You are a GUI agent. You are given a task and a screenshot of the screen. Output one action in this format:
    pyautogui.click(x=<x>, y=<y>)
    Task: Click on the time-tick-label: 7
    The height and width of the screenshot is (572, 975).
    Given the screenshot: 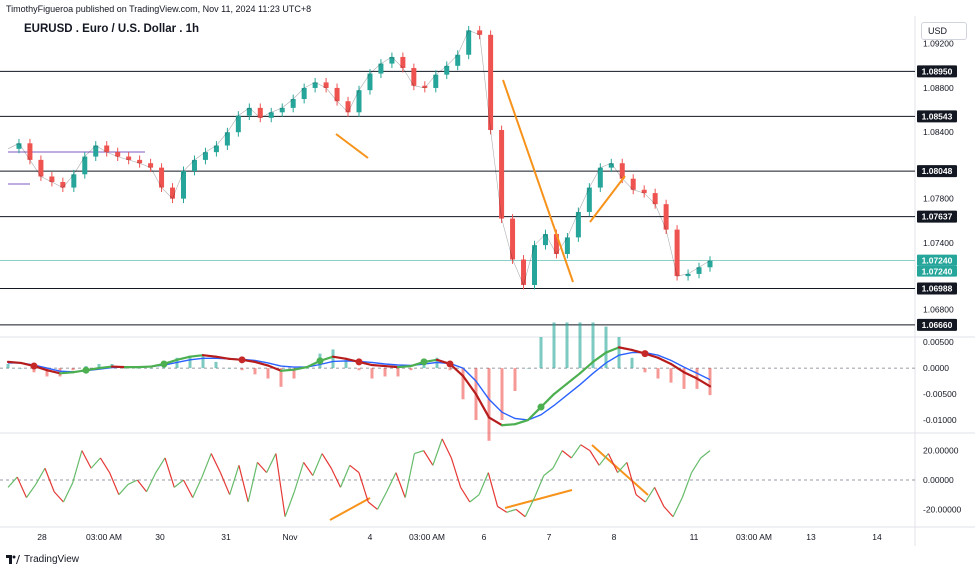 What is the action you would take?
    pyautogui.click(x=549, y=537)
    